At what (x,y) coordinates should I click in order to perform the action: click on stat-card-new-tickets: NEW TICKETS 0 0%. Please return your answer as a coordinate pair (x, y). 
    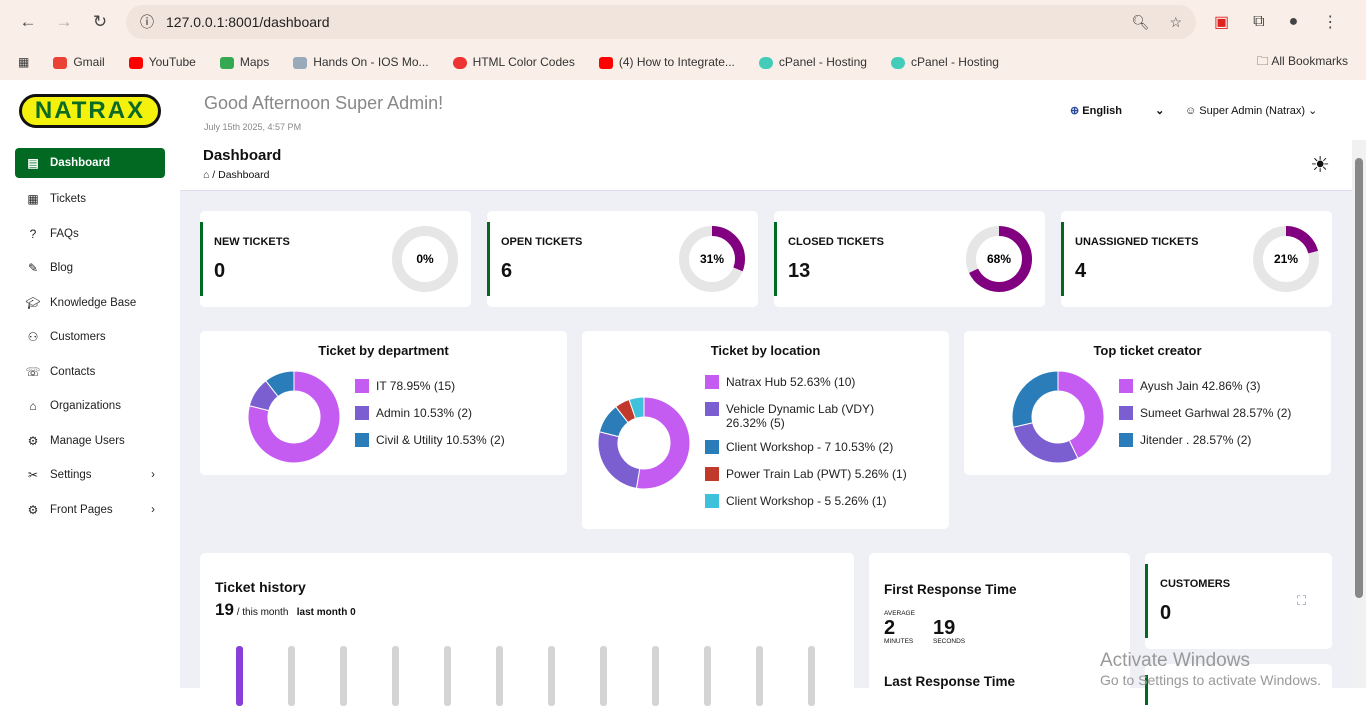
    Looking at the image, I should click on (335, 259).